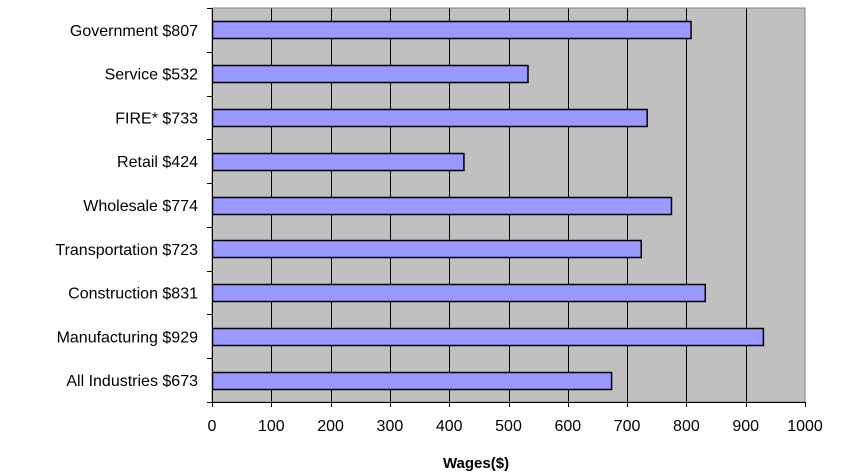  What do you see at coordinates (128, 337) in the screenshot?
I see `category-label-7: Manufacturing $929` at bounding box center [128, 337].